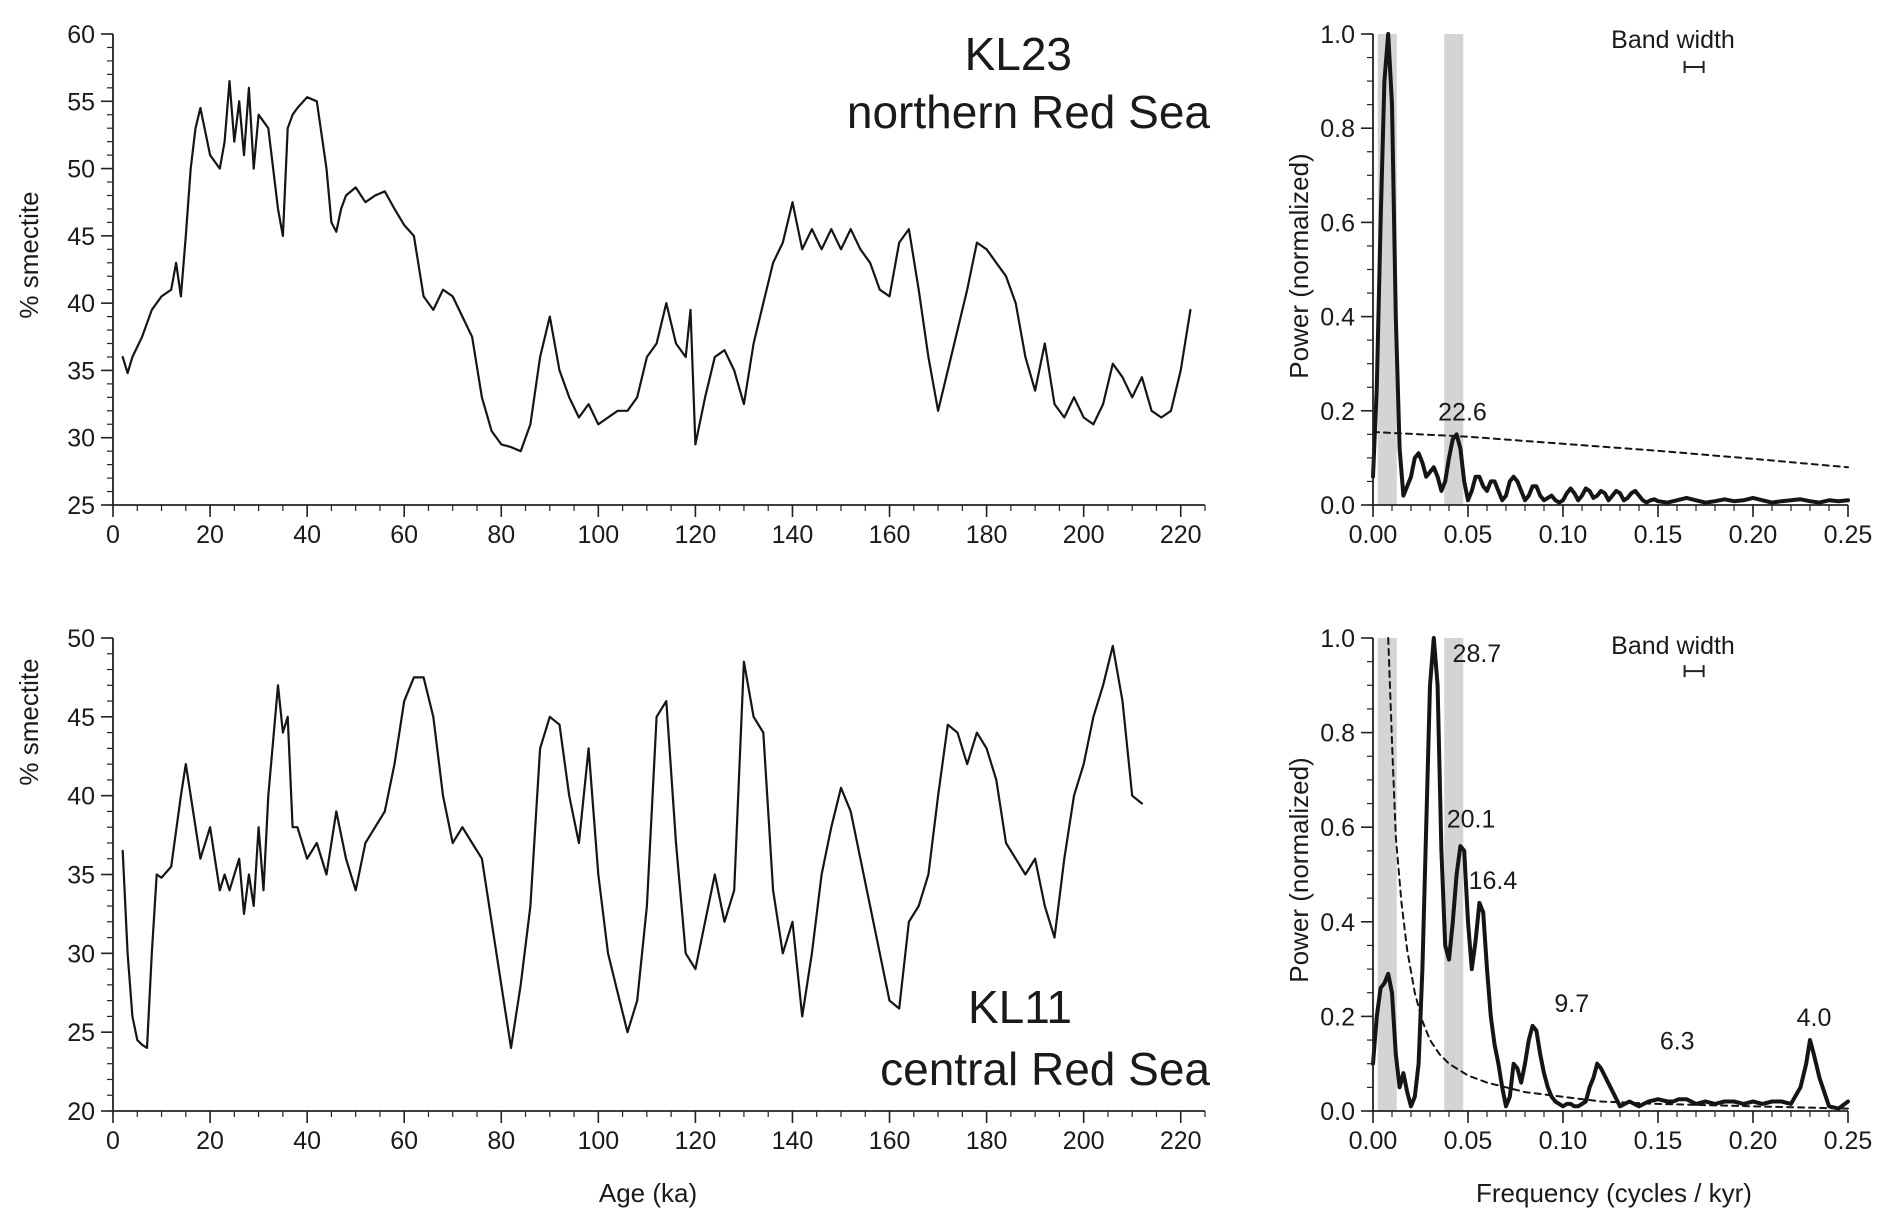  Describe the element at coordinates (210, 1141) in the screenshot. I see `kl11-record-x-tick-label: 20` at that location.